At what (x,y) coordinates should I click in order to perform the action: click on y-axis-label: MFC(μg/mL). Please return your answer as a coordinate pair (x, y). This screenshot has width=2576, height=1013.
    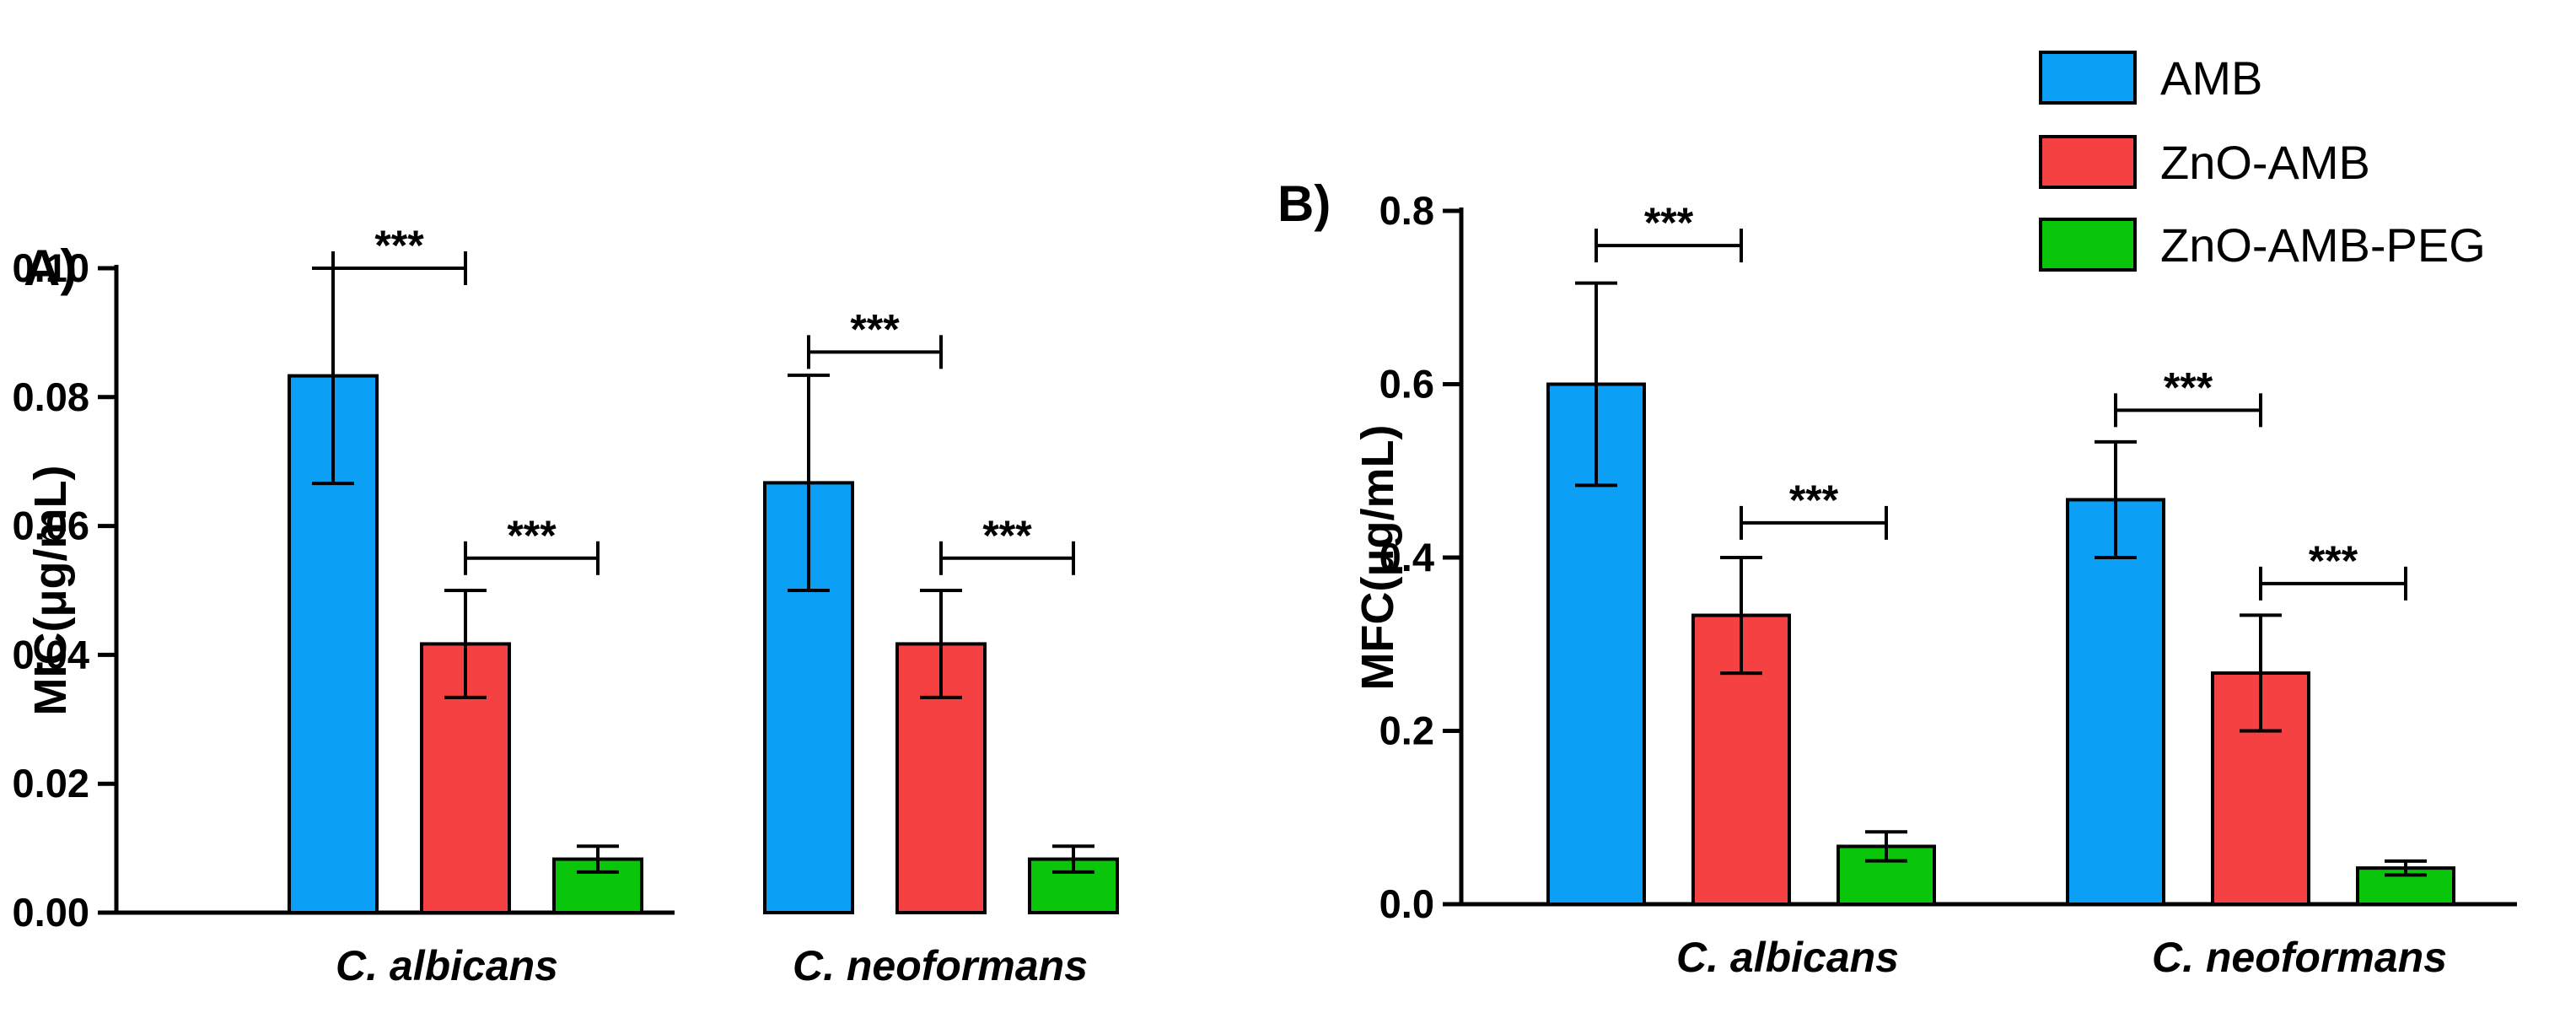
    Looking at the image, I should click on (1378, 558).